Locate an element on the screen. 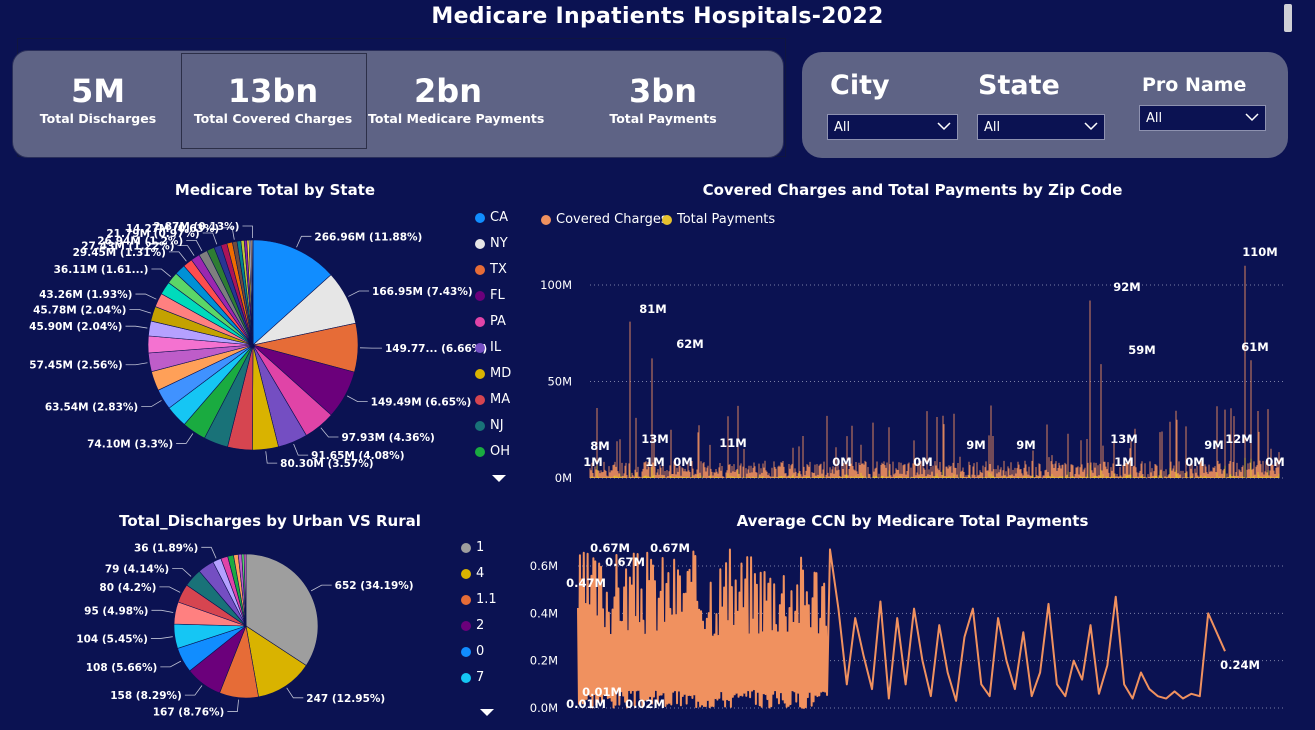 The width and height of the screenshot is (1315, 730). scrollbar is located at coordinates (1288, 18).